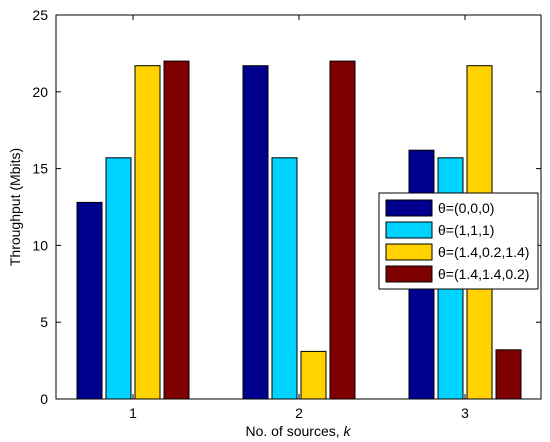  I want to click on y-tick-label-10: 10, so click(40, 245).